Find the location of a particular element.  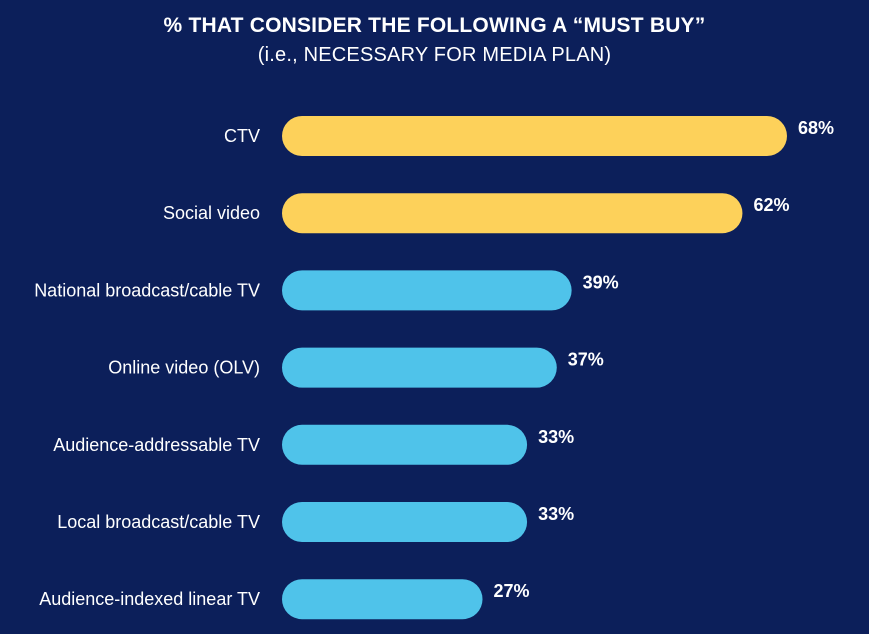

category-label: Online video (OLV) is located at coordinates (184, 368).